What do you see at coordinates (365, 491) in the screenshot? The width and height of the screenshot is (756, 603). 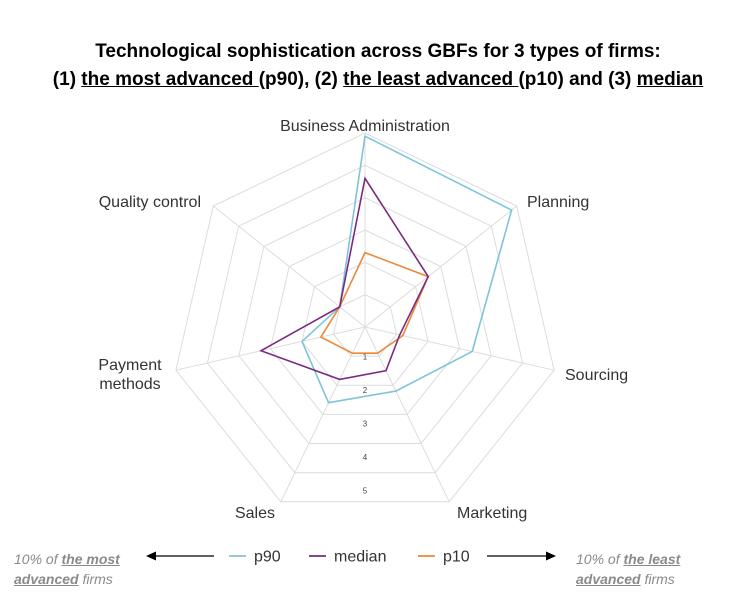 I see `tick-label: 5` at bounding box center [365, 491].